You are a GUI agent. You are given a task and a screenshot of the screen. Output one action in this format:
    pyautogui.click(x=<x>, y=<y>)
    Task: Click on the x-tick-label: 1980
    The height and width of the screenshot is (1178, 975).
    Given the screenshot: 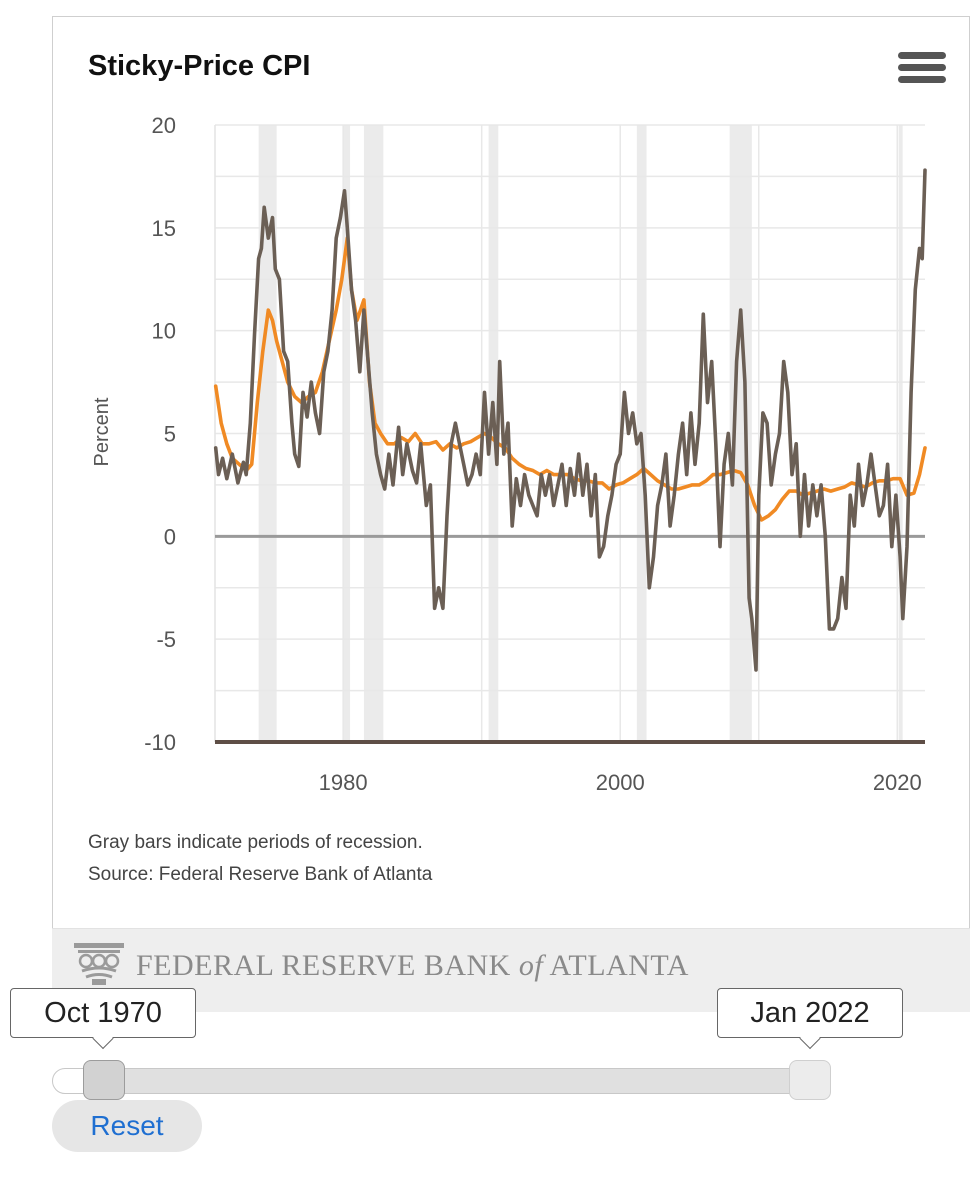 What is the action you would take?
    pyautogui.click(x=343, y=782)
    